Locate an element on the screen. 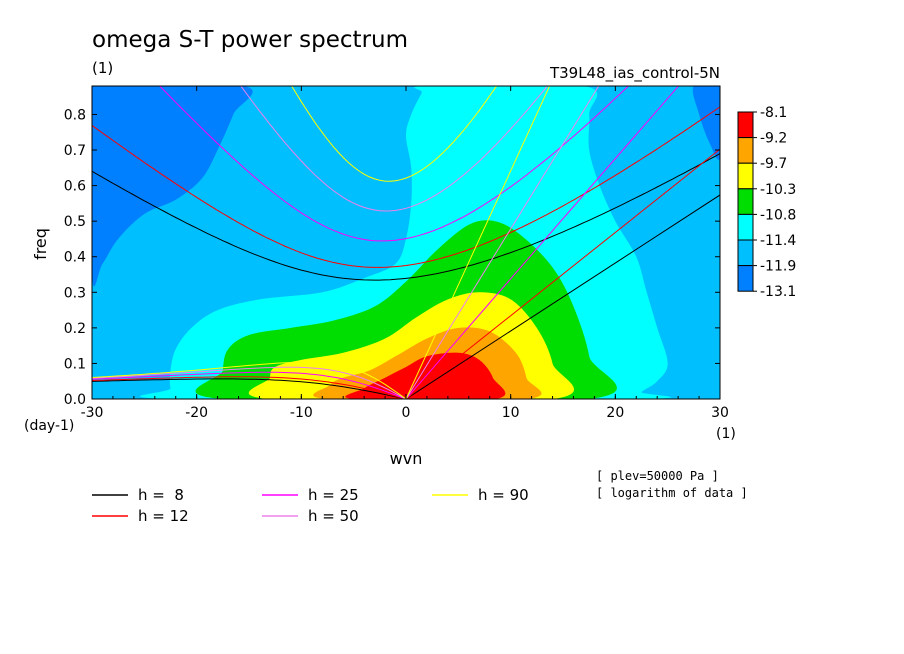  chart-title: omega S-T power spectrum is located at coordinates (250, 40).